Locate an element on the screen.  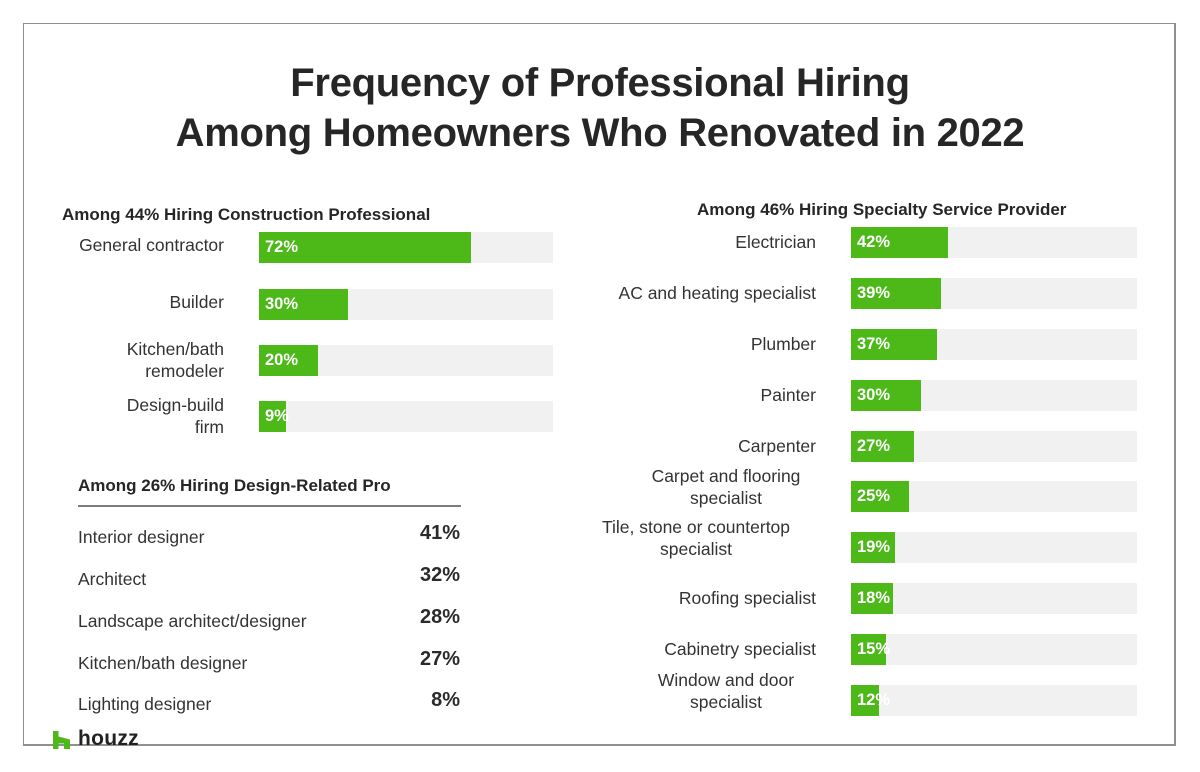
specialty-bar-track: 30% is located at coordinates (994, 395).